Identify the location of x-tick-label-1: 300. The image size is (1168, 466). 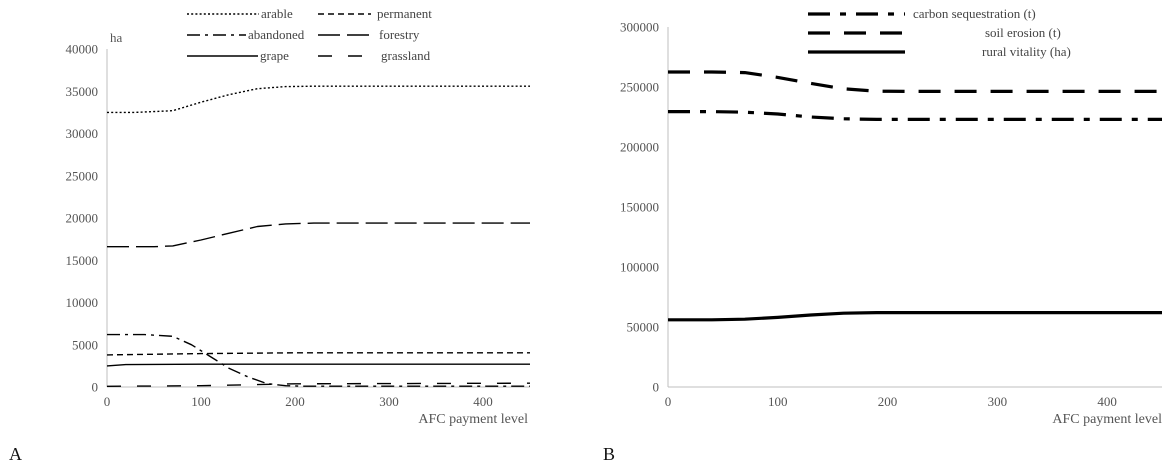
(998, 401).